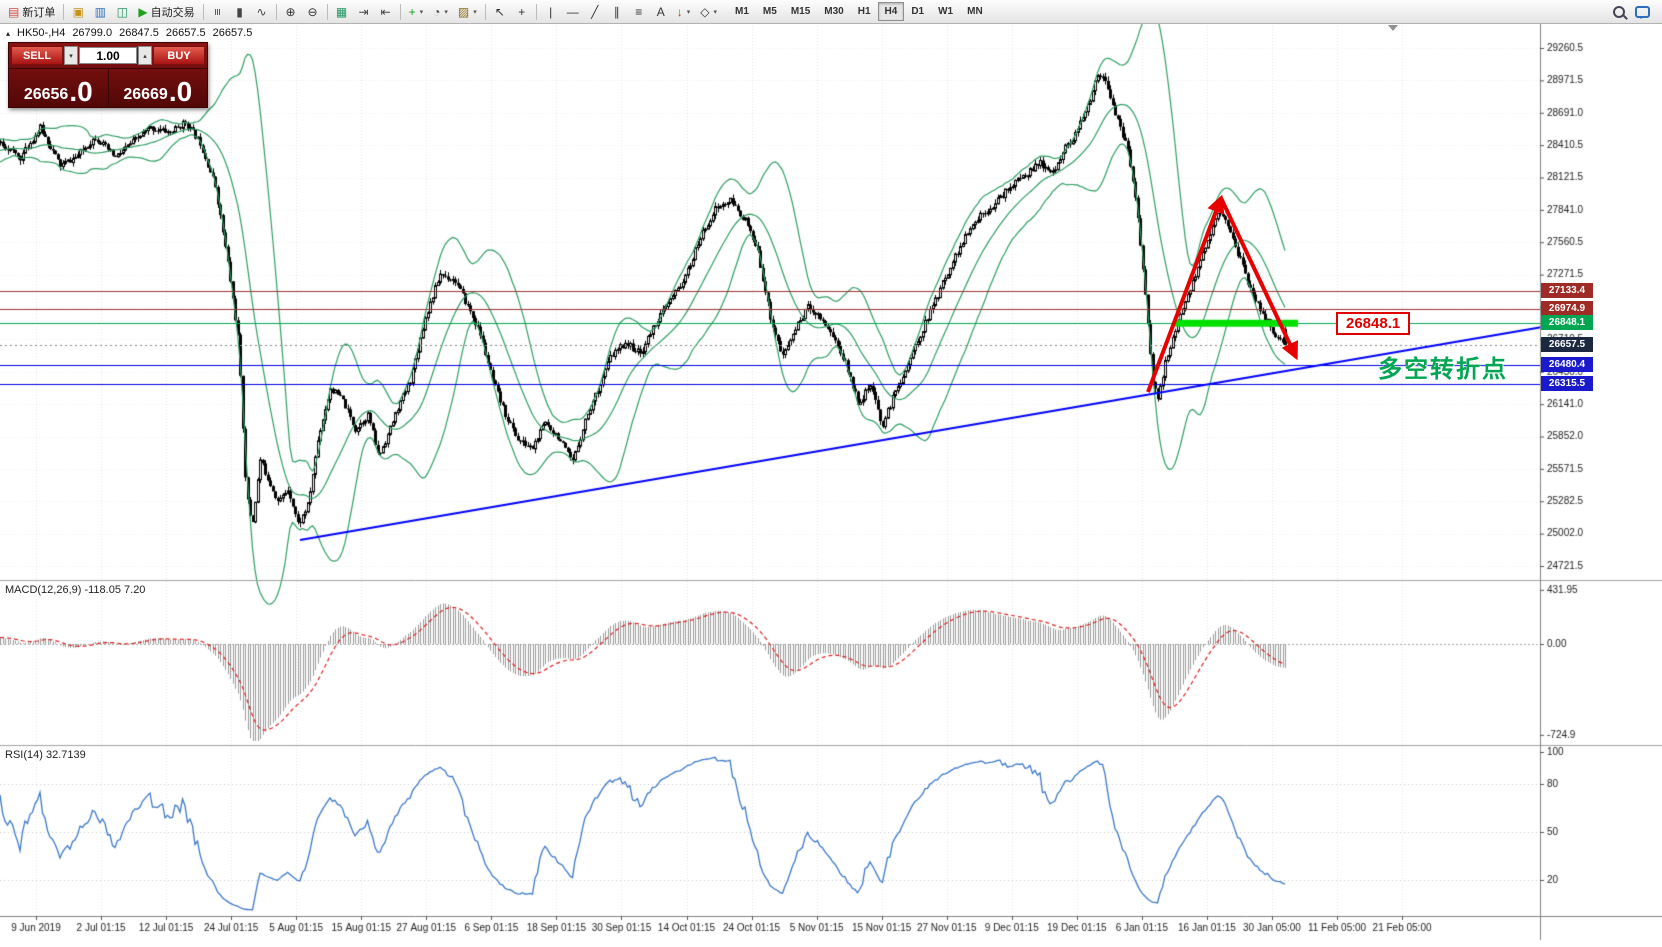 This screenshot has height=947, width=1662. Describe the element at coordinates (833, 11) in the screenshot. I see `timeframe-m30-button: M30` at that location.